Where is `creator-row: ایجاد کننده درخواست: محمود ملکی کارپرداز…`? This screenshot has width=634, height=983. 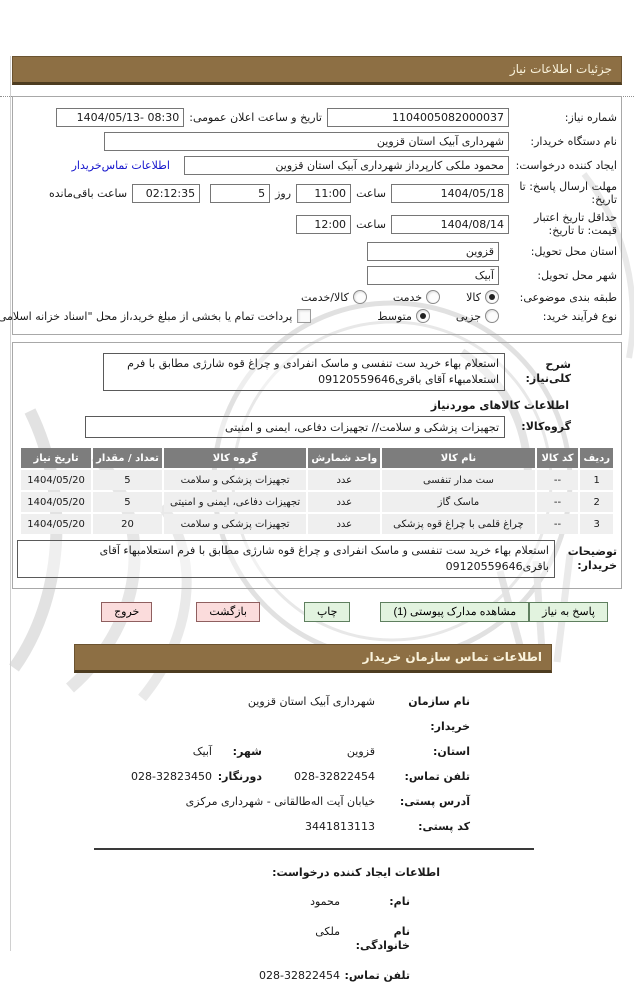 creator-row: ایجاد کننده درخواست: محمود ملکی کارپرداز… is located at coordinates (317, 165).